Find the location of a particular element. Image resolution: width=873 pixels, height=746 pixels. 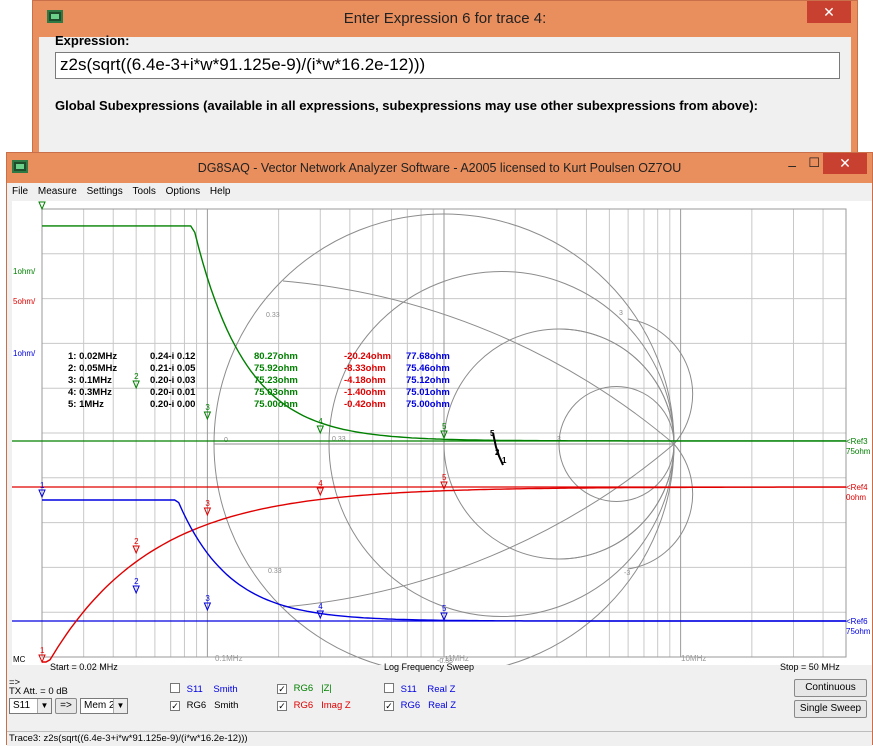

trace-toggle-rg6-mag: ✓ RG6 |Z| is located at coordinates (304, 688).